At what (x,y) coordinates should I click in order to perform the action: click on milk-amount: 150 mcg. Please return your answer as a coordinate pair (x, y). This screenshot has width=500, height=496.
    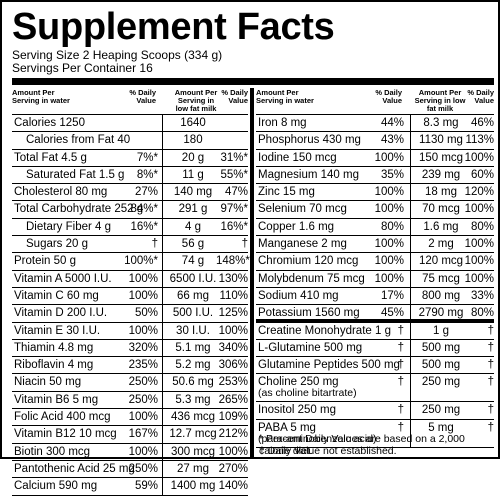
    Looking at the image, I should click on (441, 157).